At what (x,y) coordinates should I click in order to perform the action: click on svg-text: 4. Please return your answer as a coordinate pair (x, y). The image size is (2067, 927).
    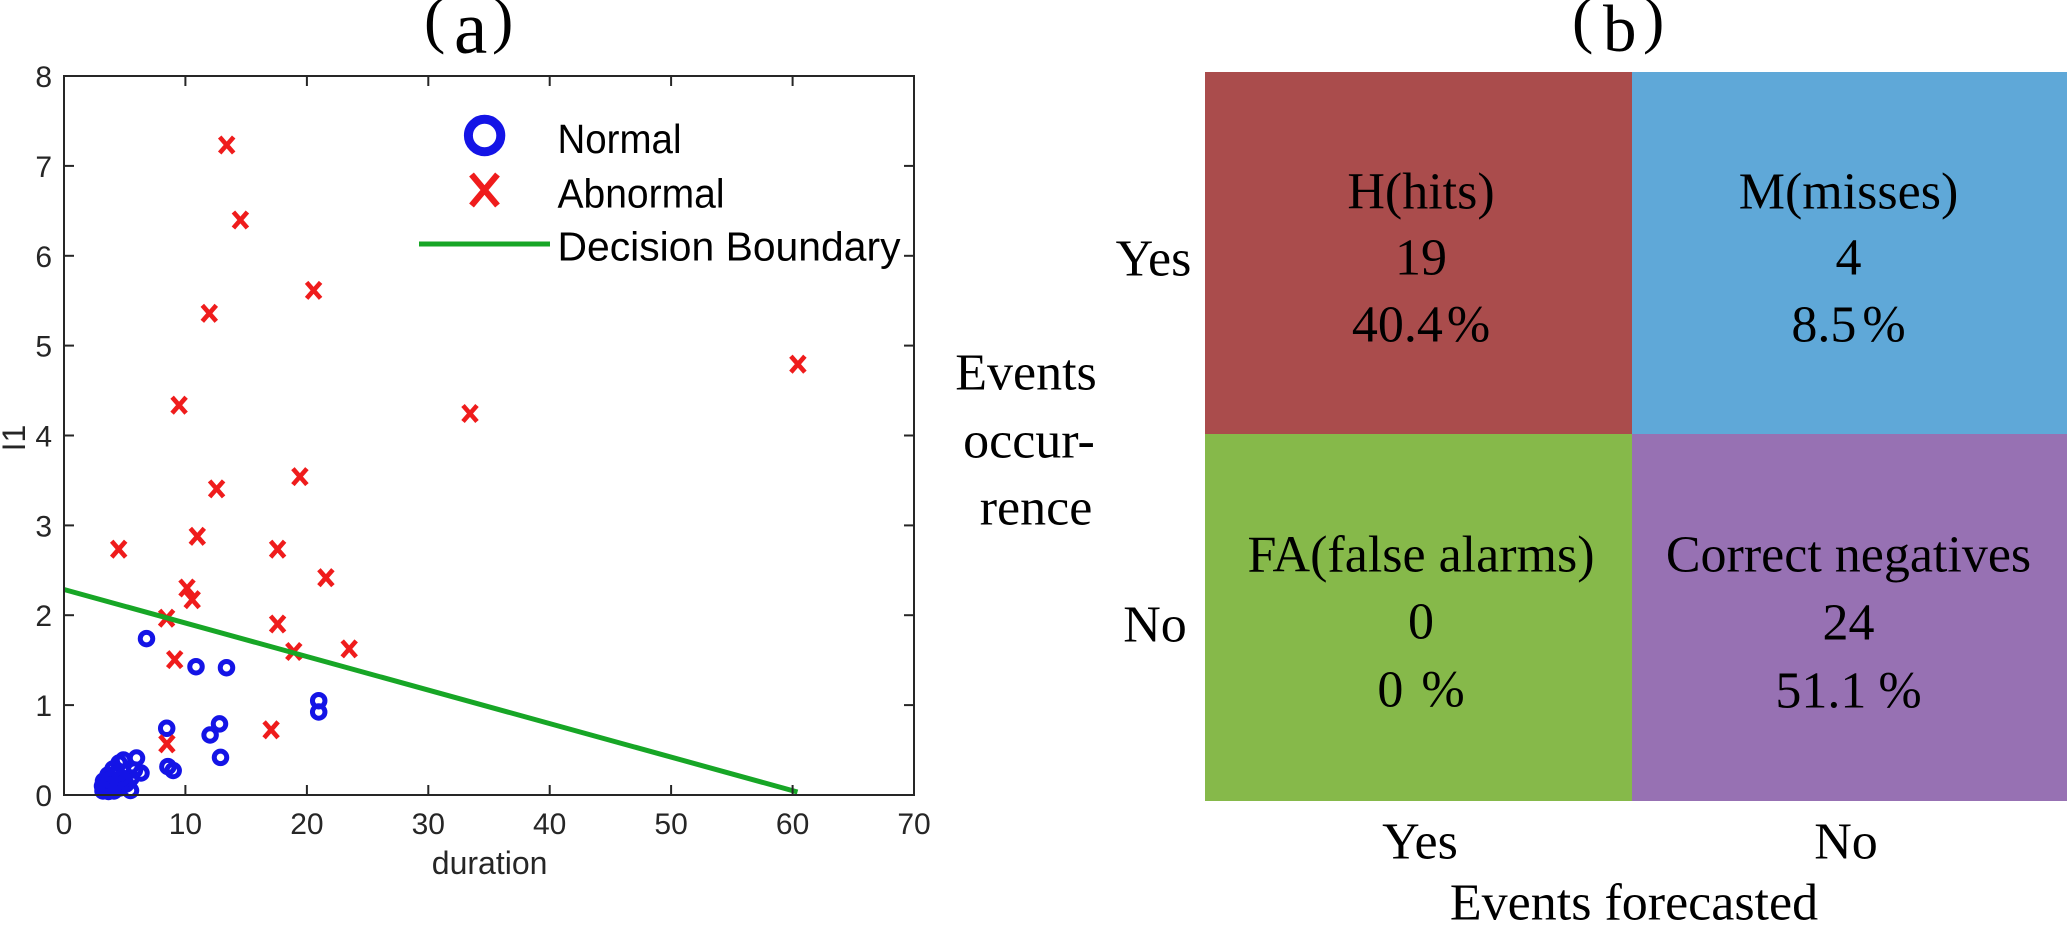
    Looking at the image, I should click on (43, 437).